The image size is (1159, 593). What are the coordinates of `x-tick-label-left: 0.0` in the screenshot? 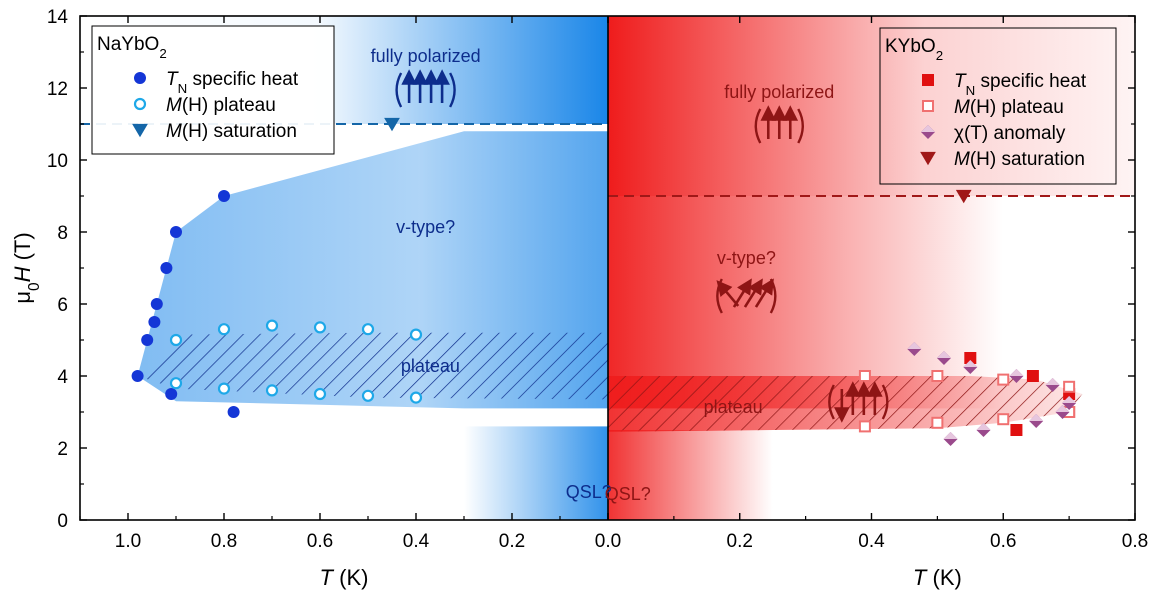 It's located at (608, 541).